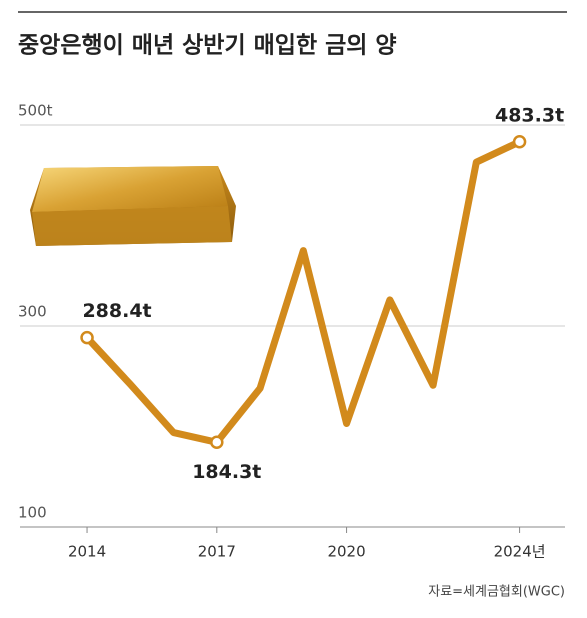 This screenshot has width=587, height=618. What do you see at coordinates (529, 115) in the screenshot?
I see `value-label: 483.3t` at bounding box center [529, 115].